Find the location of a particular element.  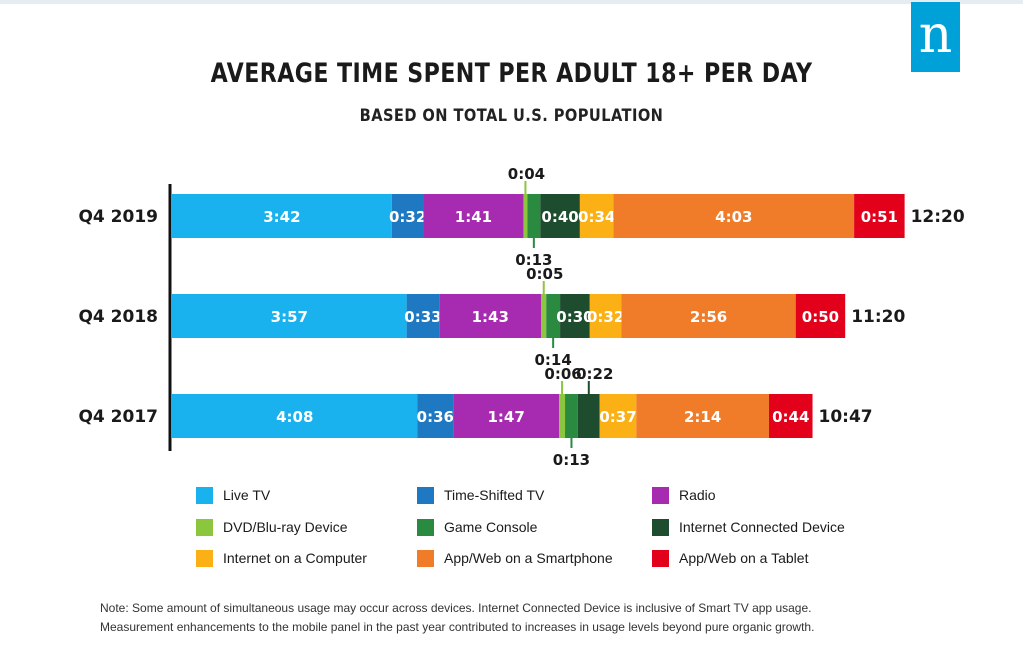

data-label: 1:43 is located at coordinates (490, 317).